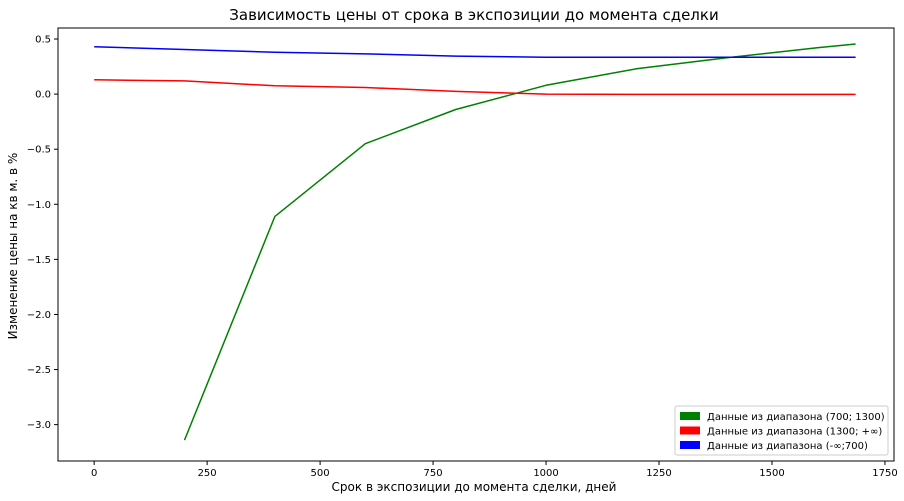 The width and height of the screenshot is (904, 501). I want to click on legend-entry: Данные из диапазона (700; 1300), so click(796, 417).